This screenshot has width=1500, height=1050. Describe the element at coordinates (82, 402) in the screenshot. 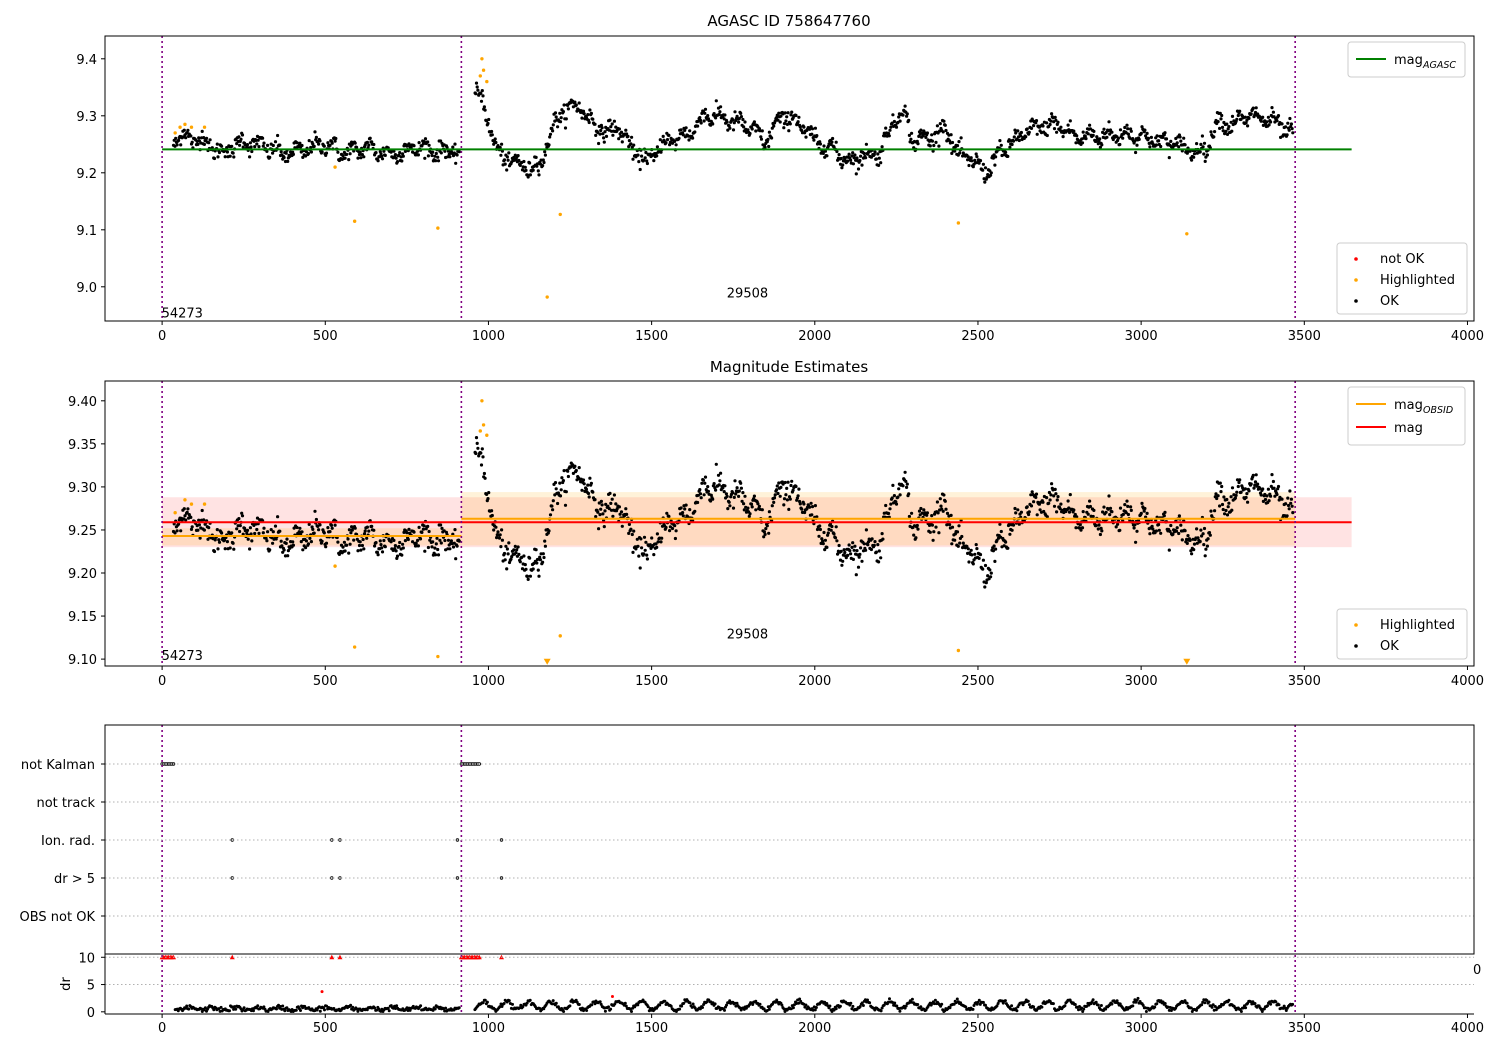

I see `y-tick-label: 9.40` at that location.